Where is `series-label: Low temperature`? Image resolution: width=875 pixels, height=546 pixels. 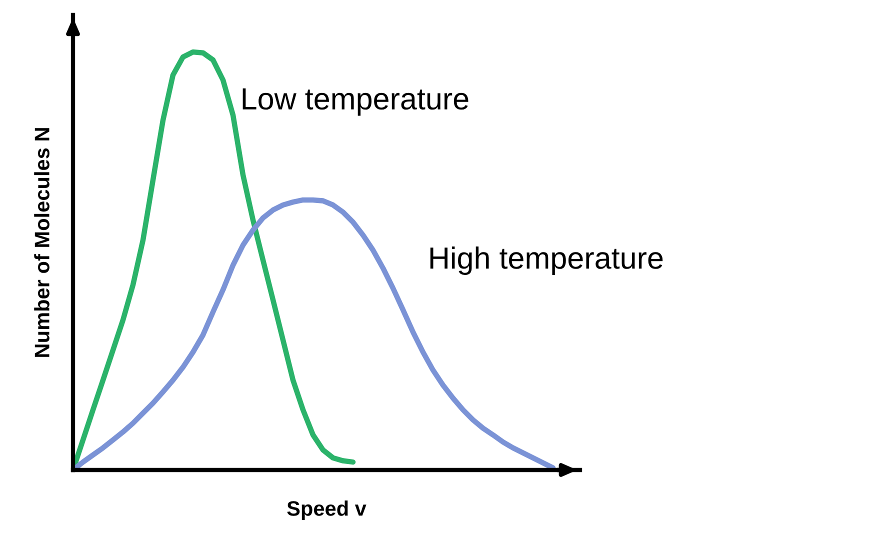
series-label: Low temperature is located at coordinates (355, 102).